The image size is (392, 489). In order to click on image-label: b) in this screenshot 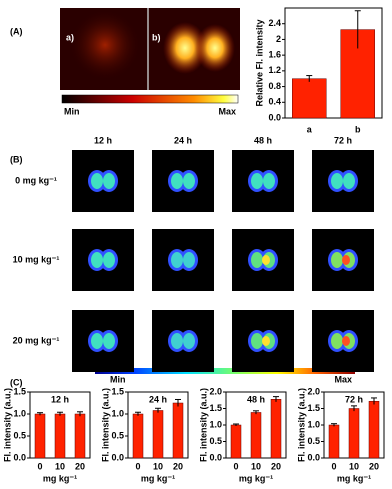, I will do `click(156, 37)`.